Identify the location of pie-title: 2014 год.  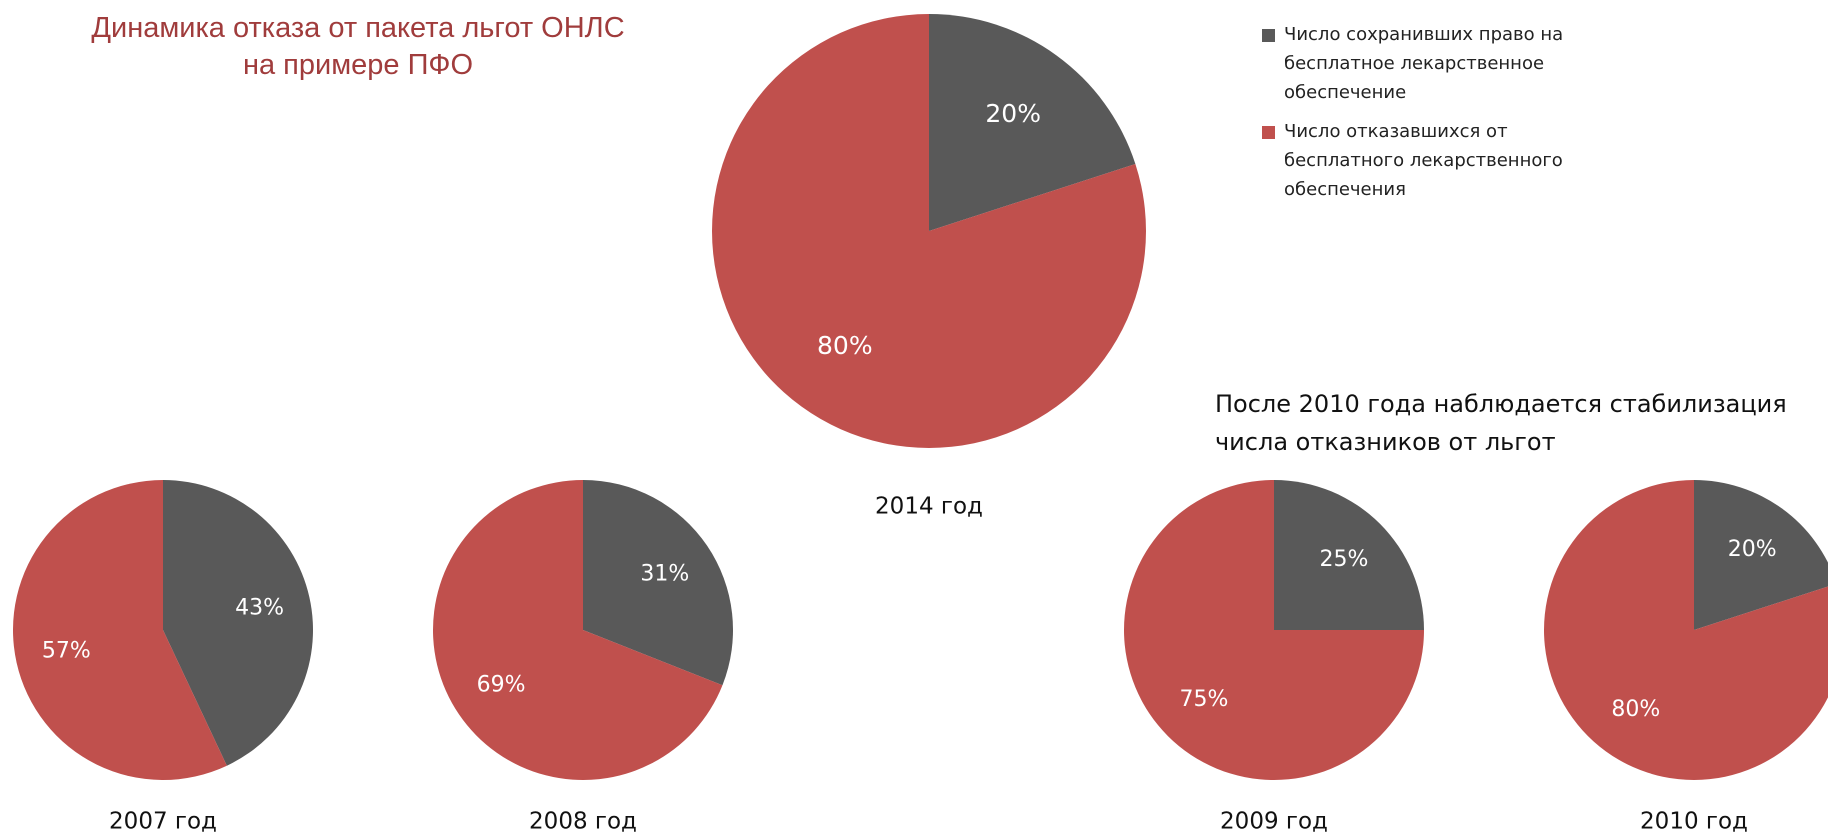
(929, 507).